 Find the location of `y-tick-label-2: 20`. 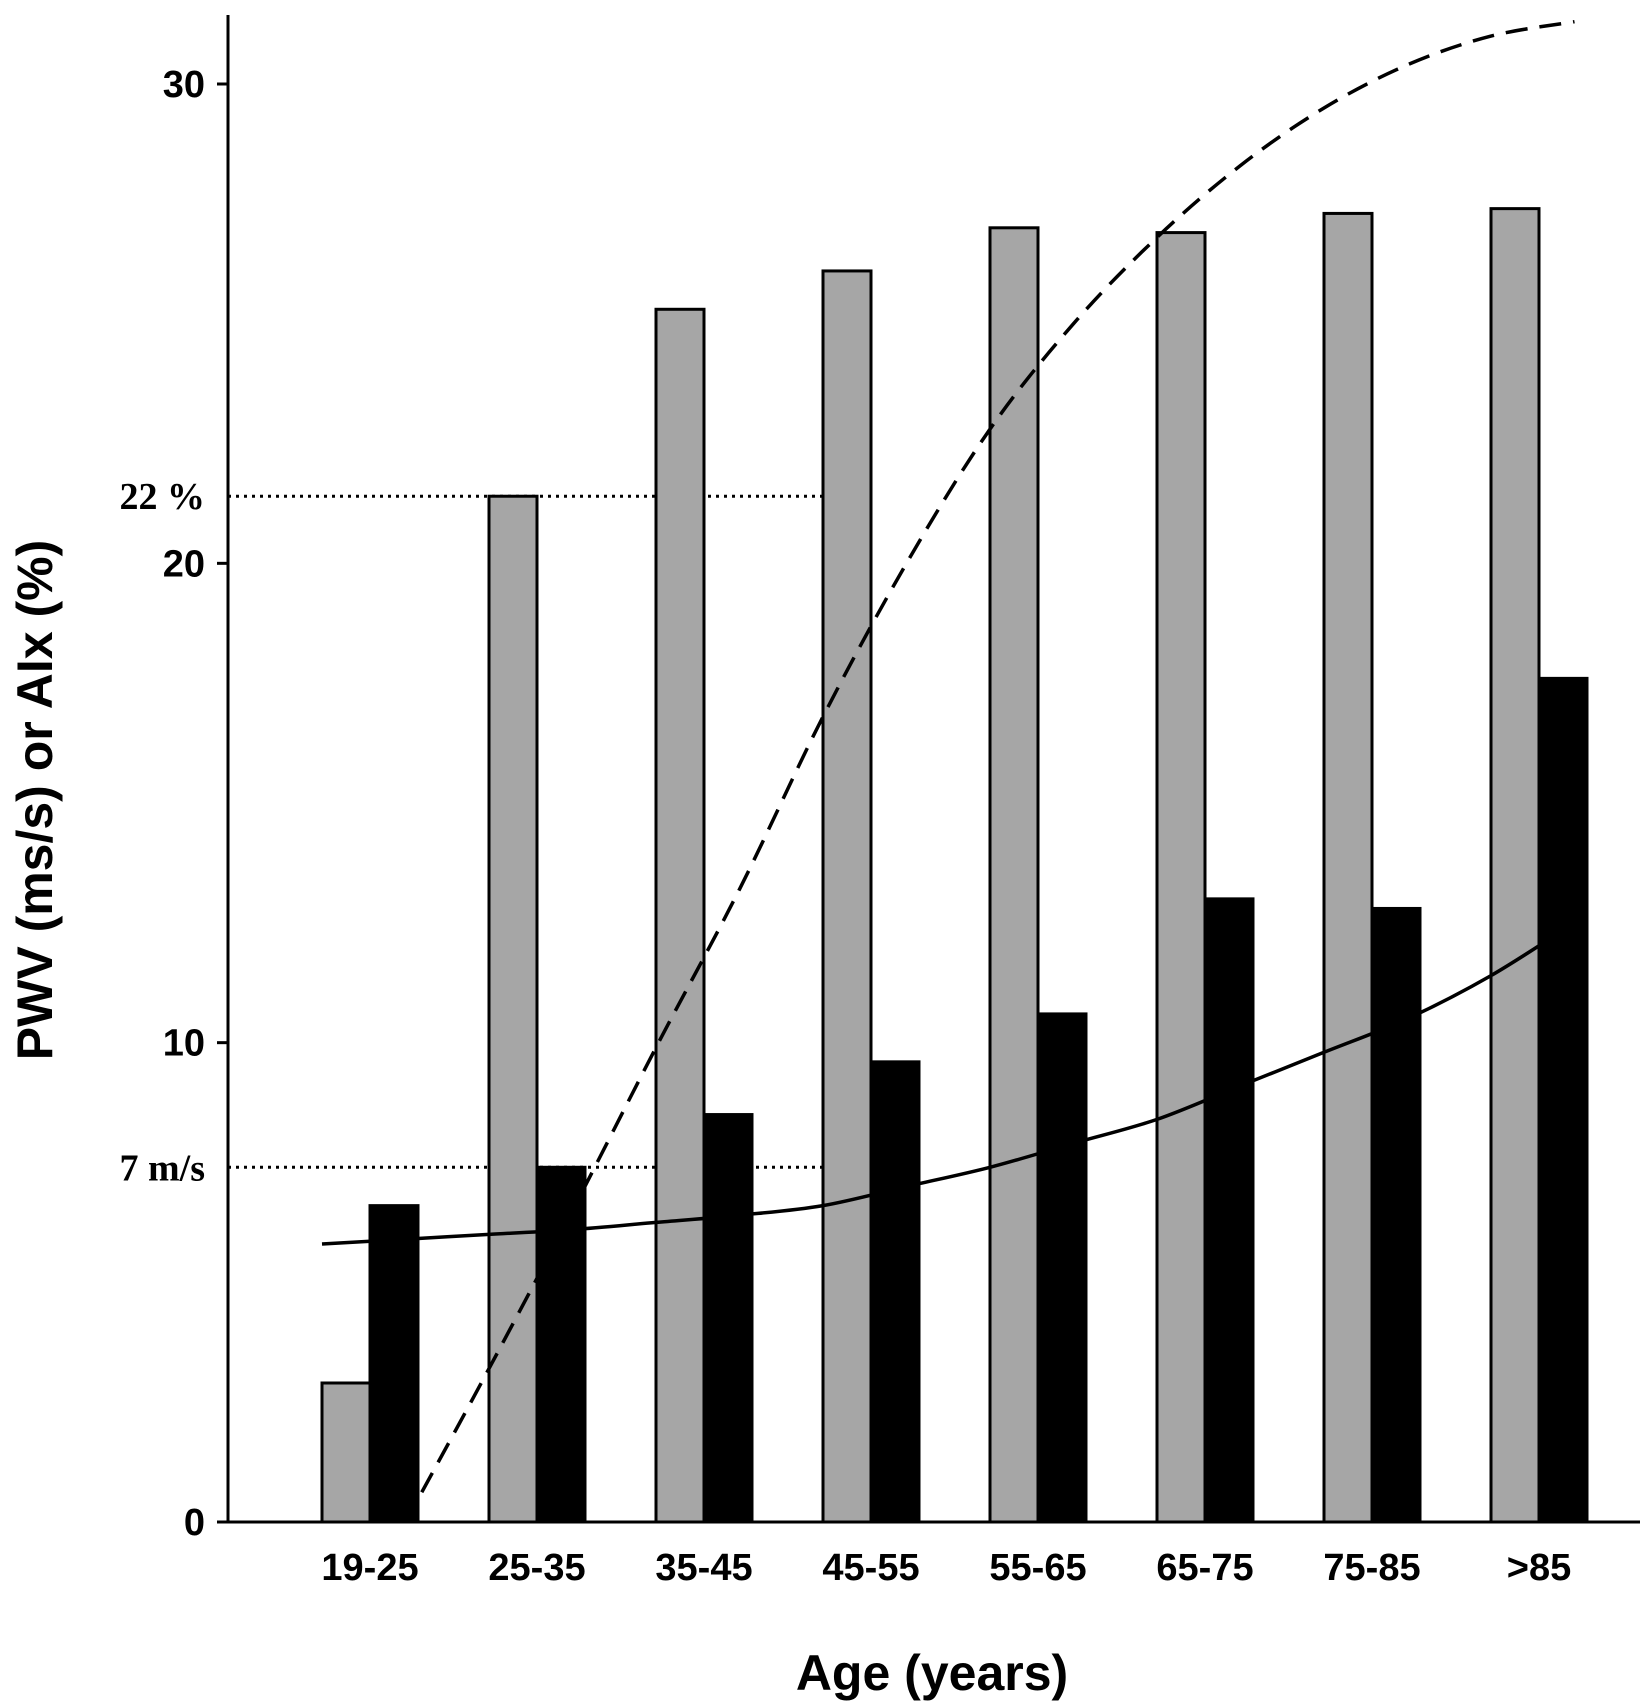

y-tick-label-2: 20 is located at coordinates (184, 564).